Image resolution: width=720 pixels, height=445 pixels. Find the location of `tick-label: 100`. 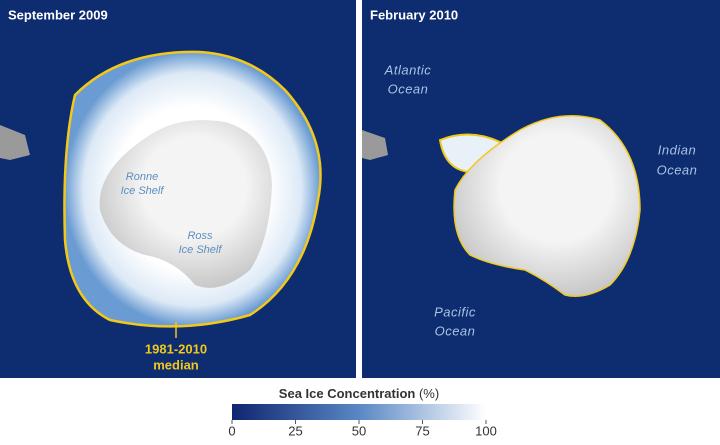

tick-label: 100 is located at coordinates (486, 430).